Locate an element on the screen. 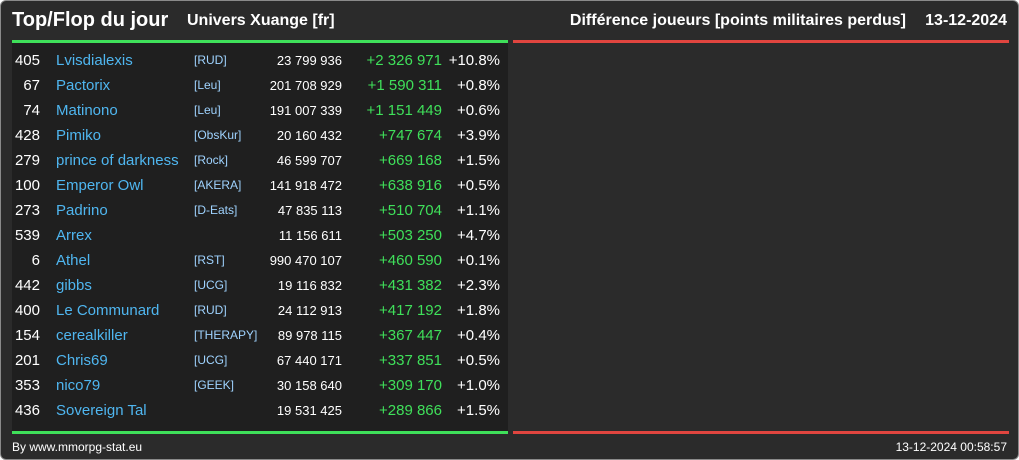 The width and height of the screenshot is (1019, 460). top-gainers-top-line is located at coordinates (260, 41).